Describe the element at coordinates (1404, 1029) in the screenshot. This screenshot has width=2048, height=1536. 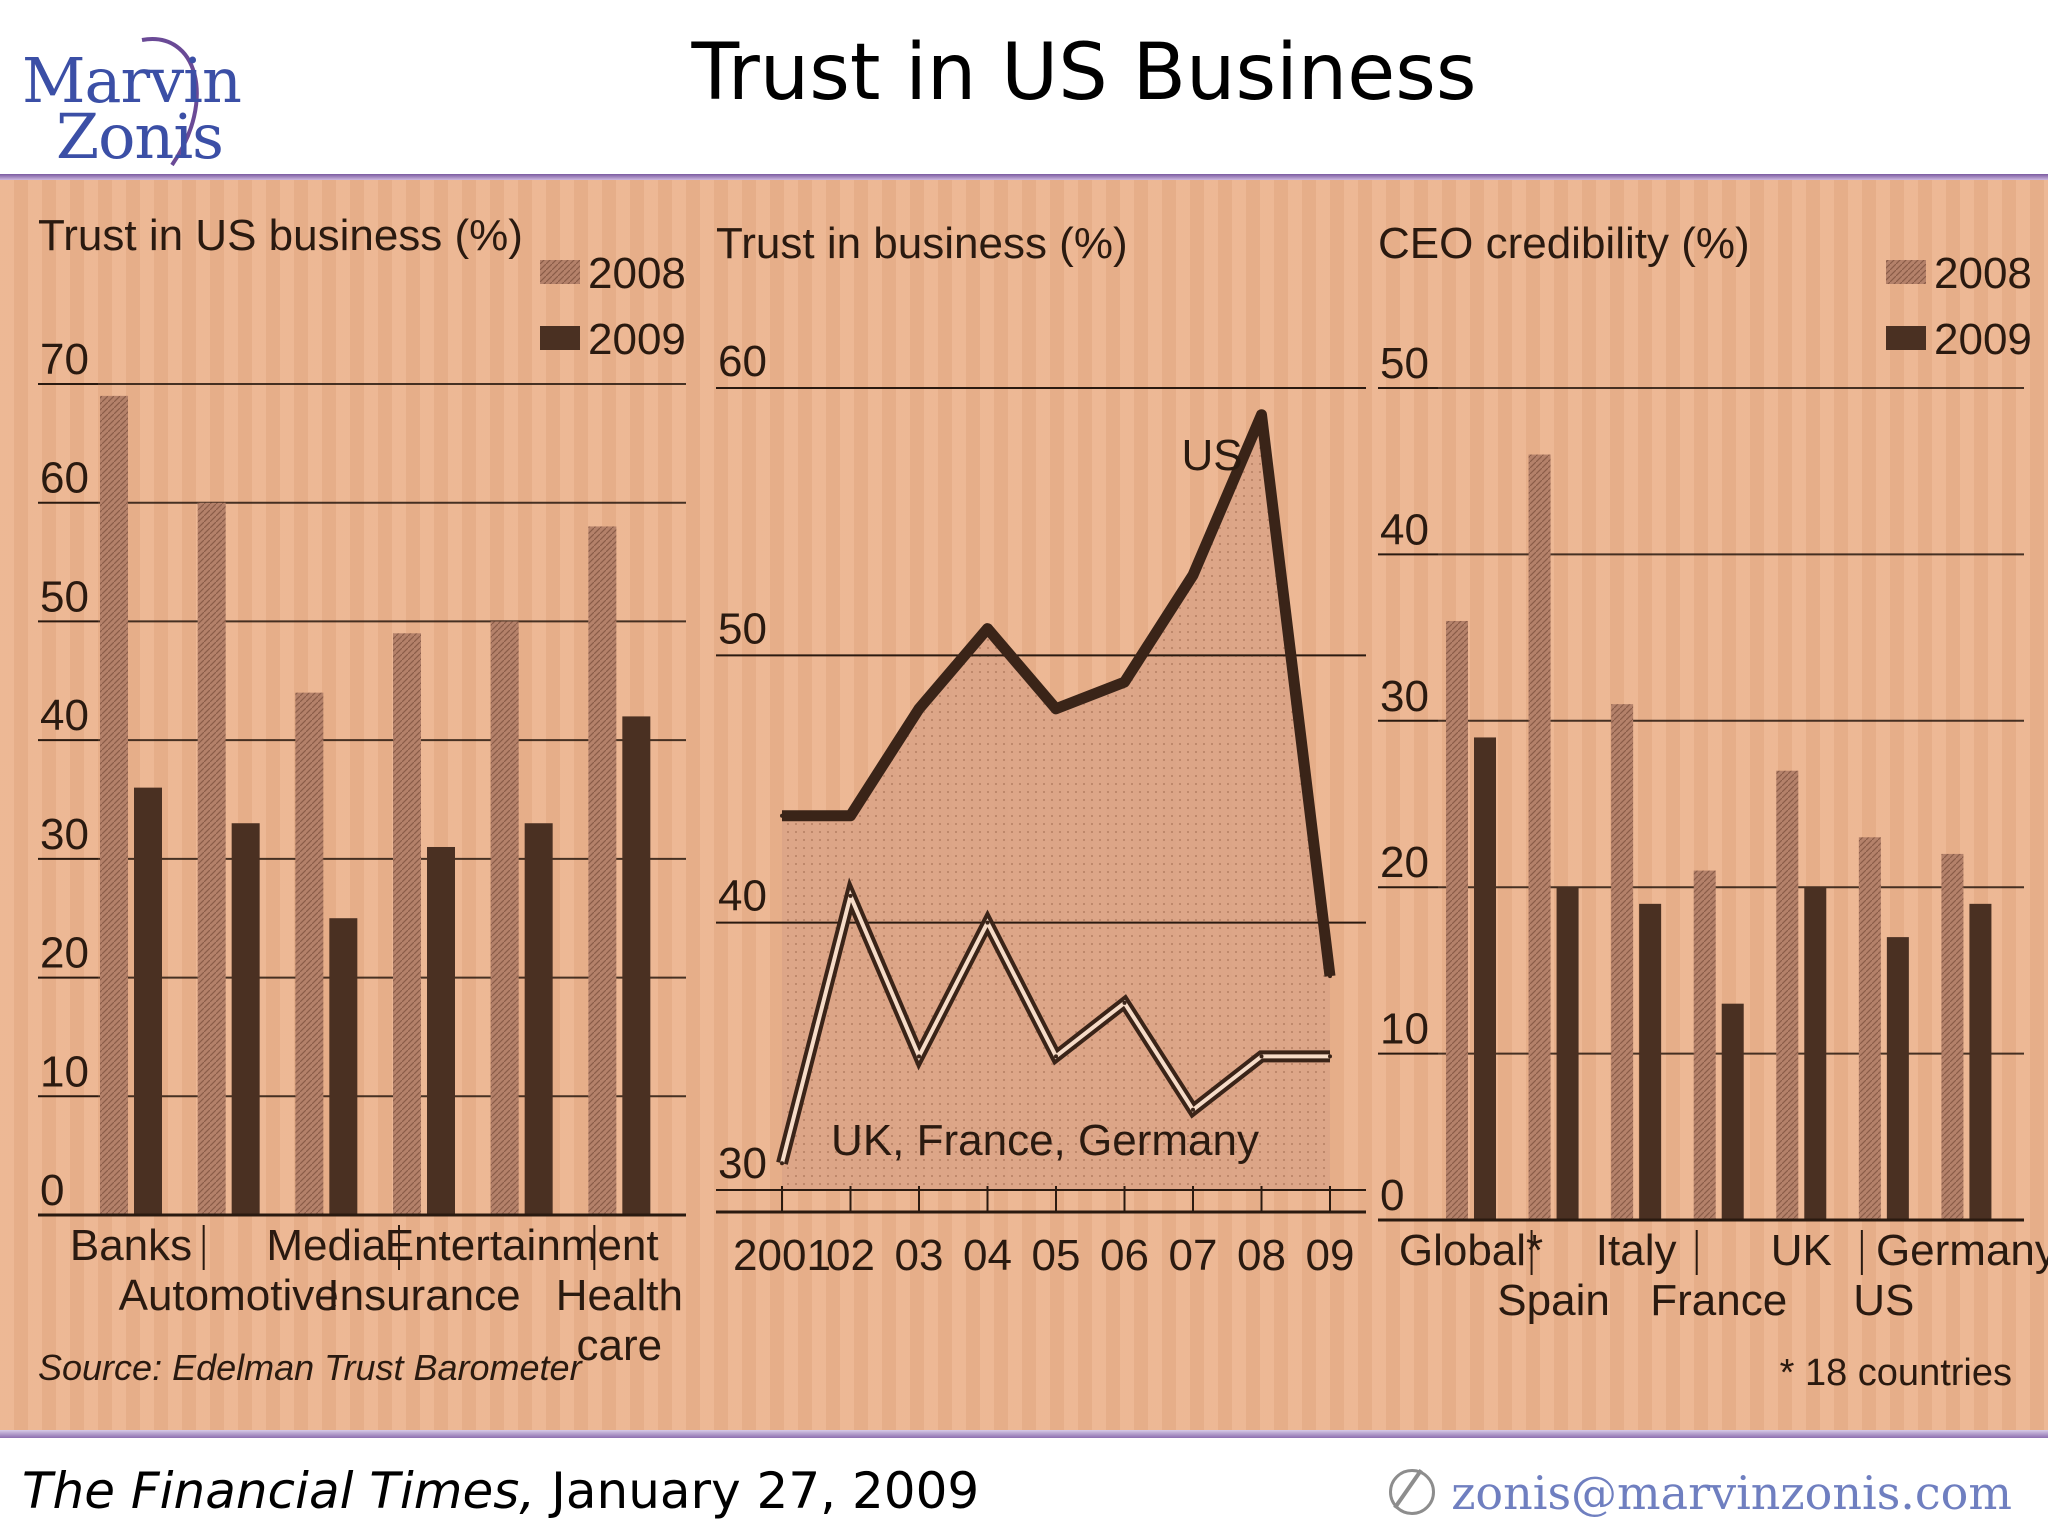
I see `chart3-tick-label: 10` at that location.